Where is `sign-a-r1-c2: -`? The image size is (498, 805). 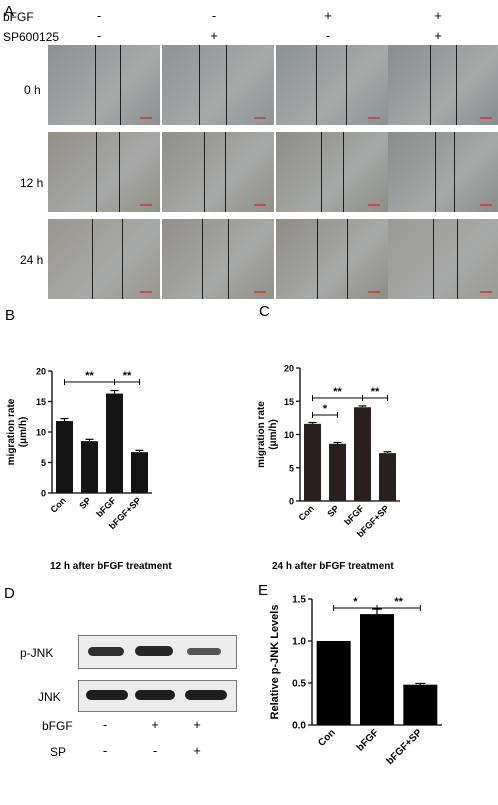
sign-a-r1-c2: - is located at coordinates (214, 15).